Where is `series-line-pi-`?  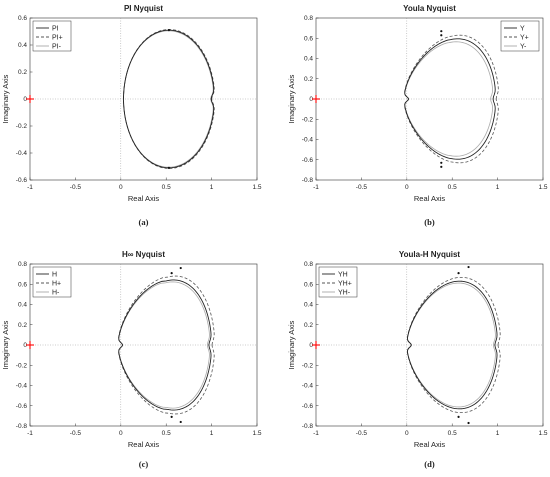
series-line-pi- is located at coordinates (169, 99).